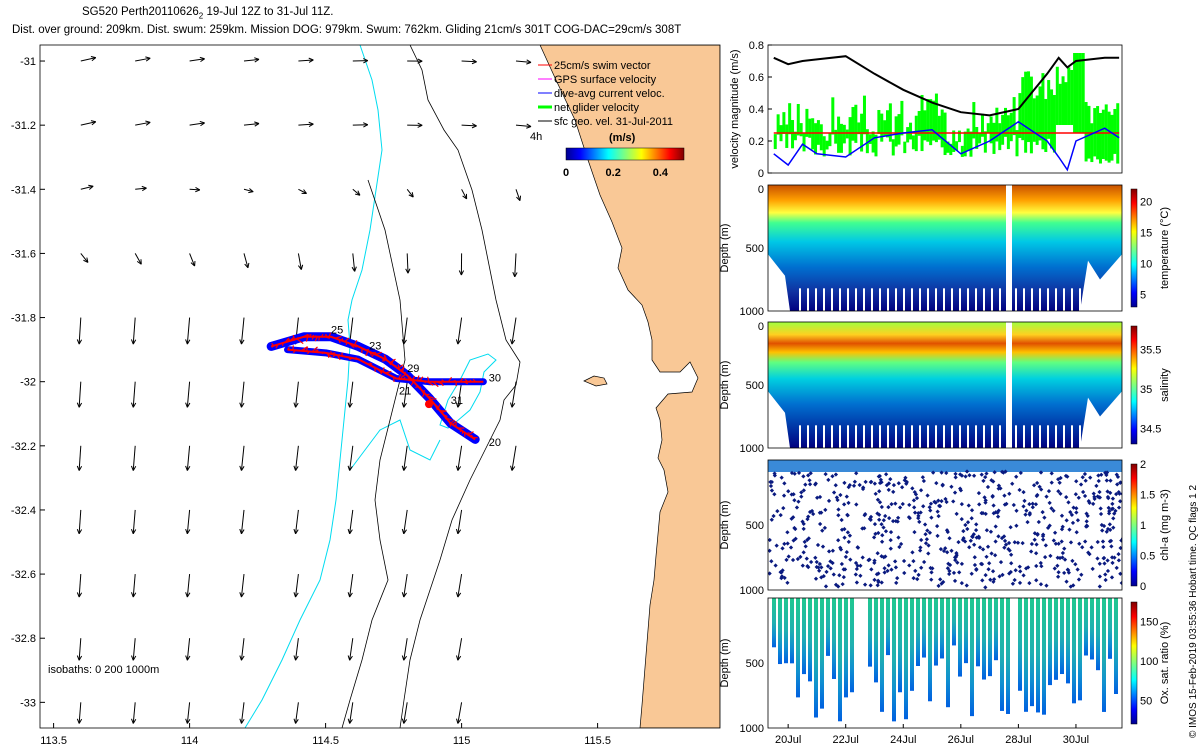 The width and height of the screenshot is (1200, 750). I want to click on date-tick-label: 28Jul, so click(1018, 740).